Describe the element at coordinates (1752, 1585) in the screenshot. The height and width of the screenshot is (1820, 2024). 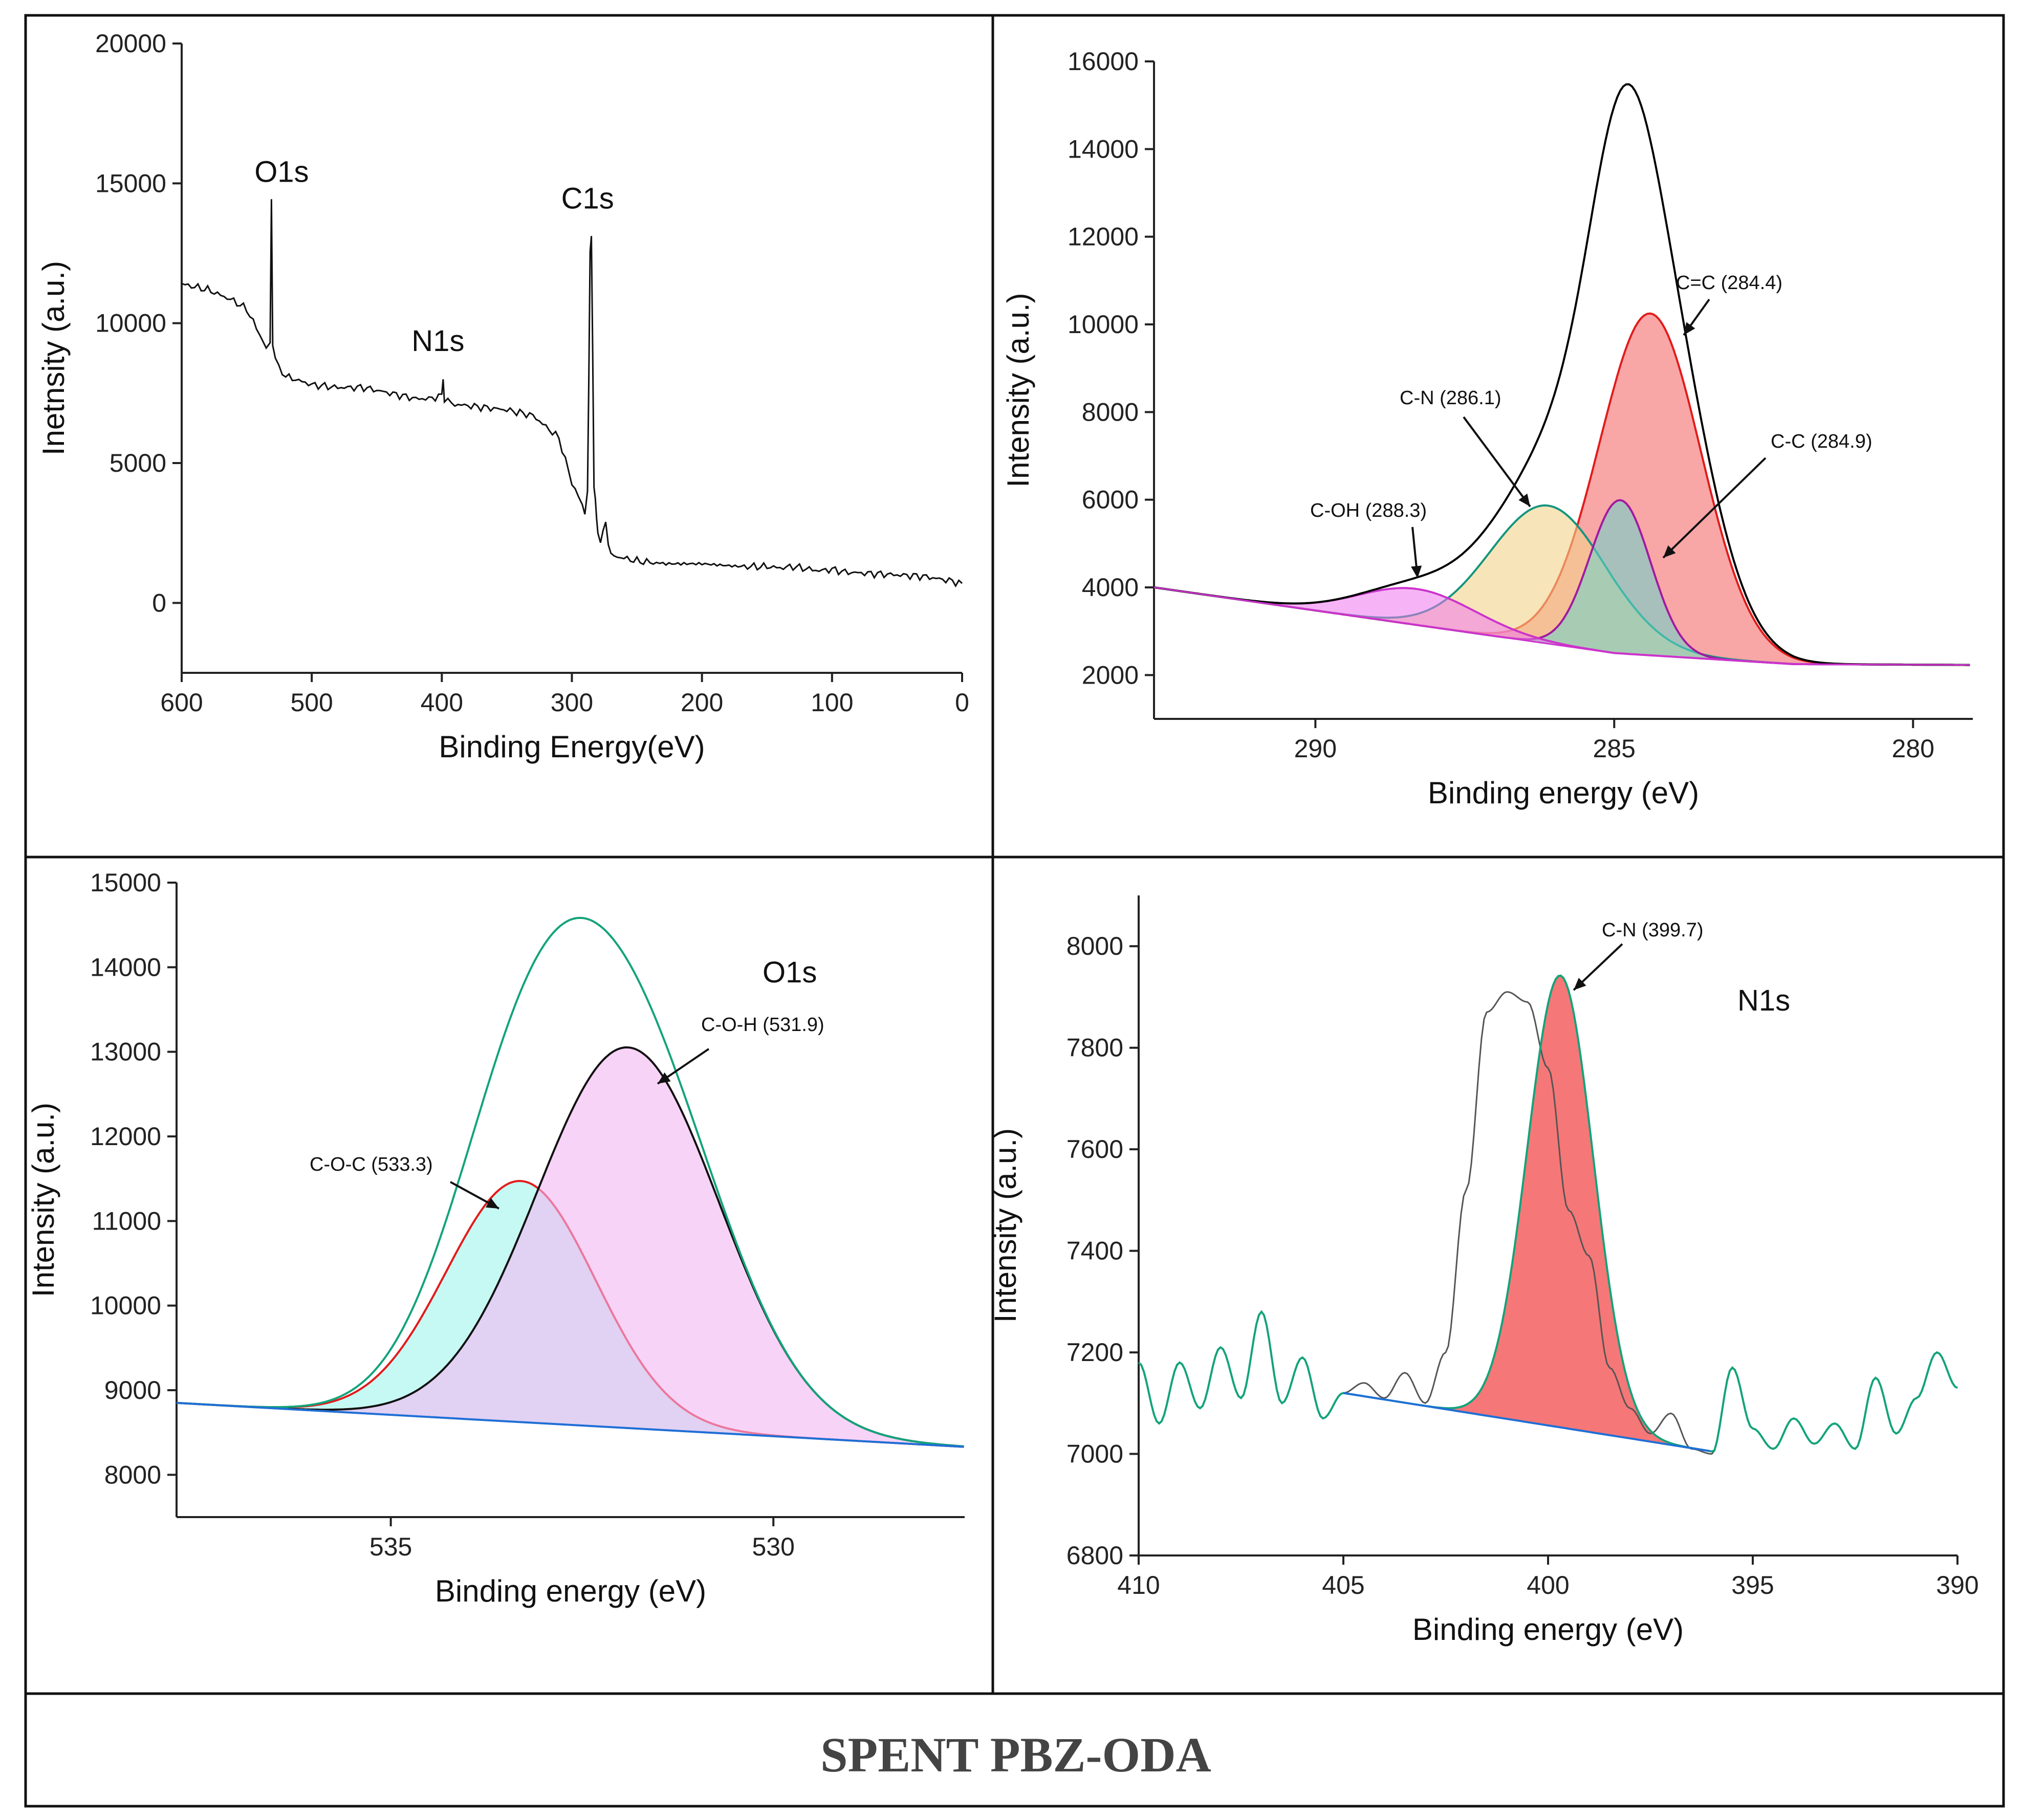
I see `x-tick-label: 395` at that location.